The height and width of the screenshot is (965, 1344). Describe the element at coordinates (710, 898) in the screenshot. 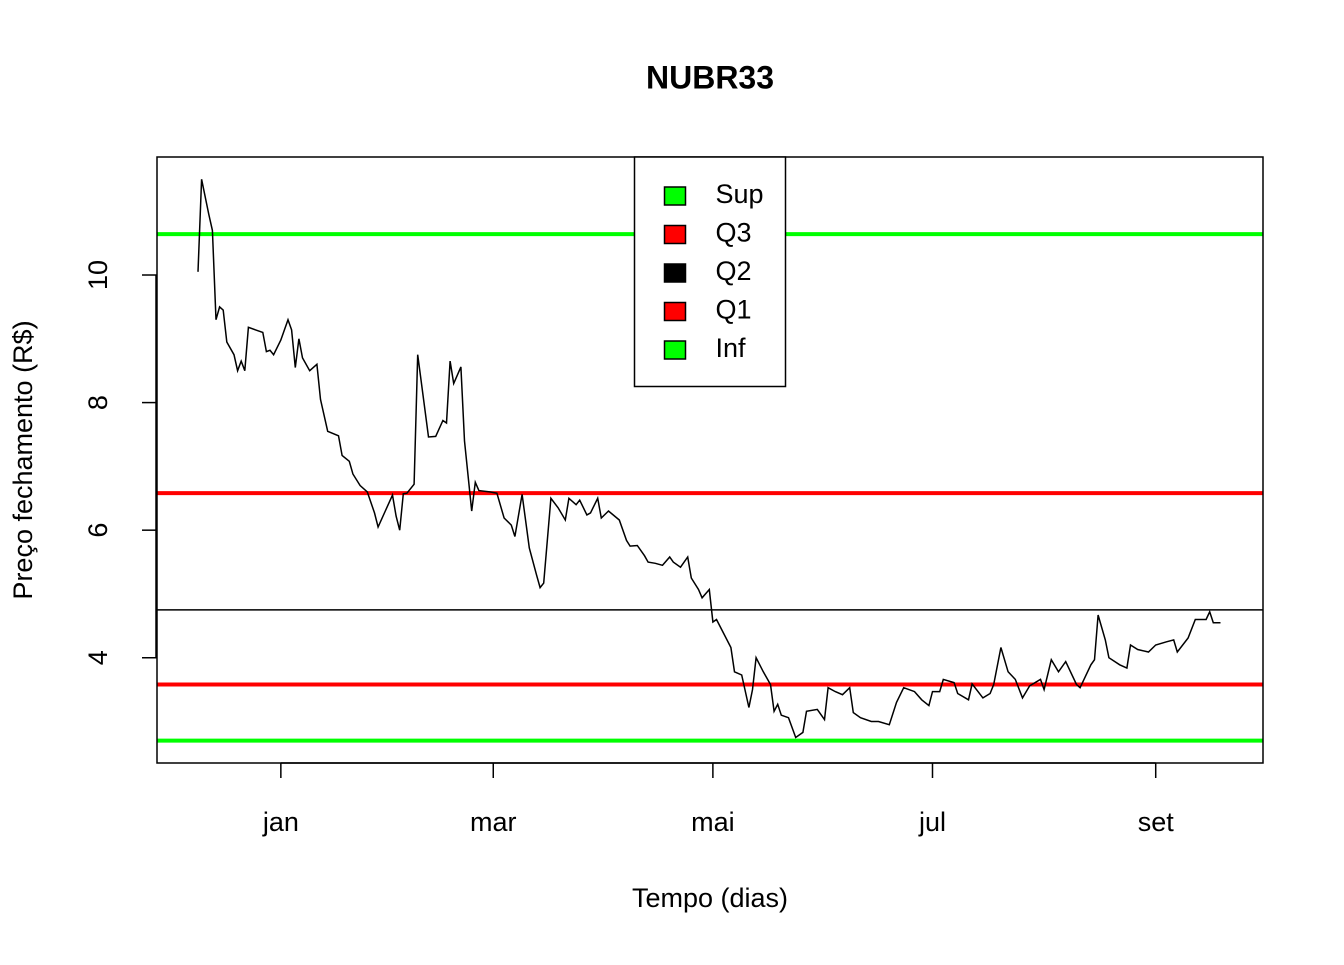

I see `x-axis-label: Tempo (dias)` at that location.